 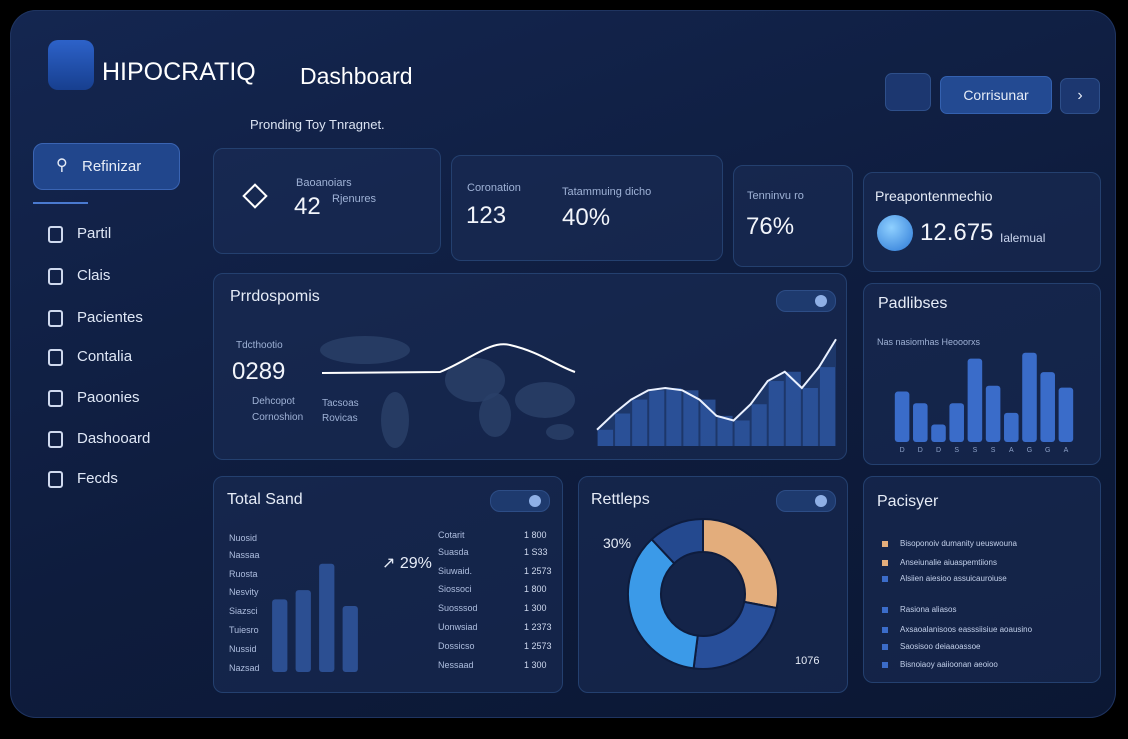 What do you see at coordinates (453, 552) in the screenshot?
I see `table-cell: Suasda` at bounding box center [453, 552].